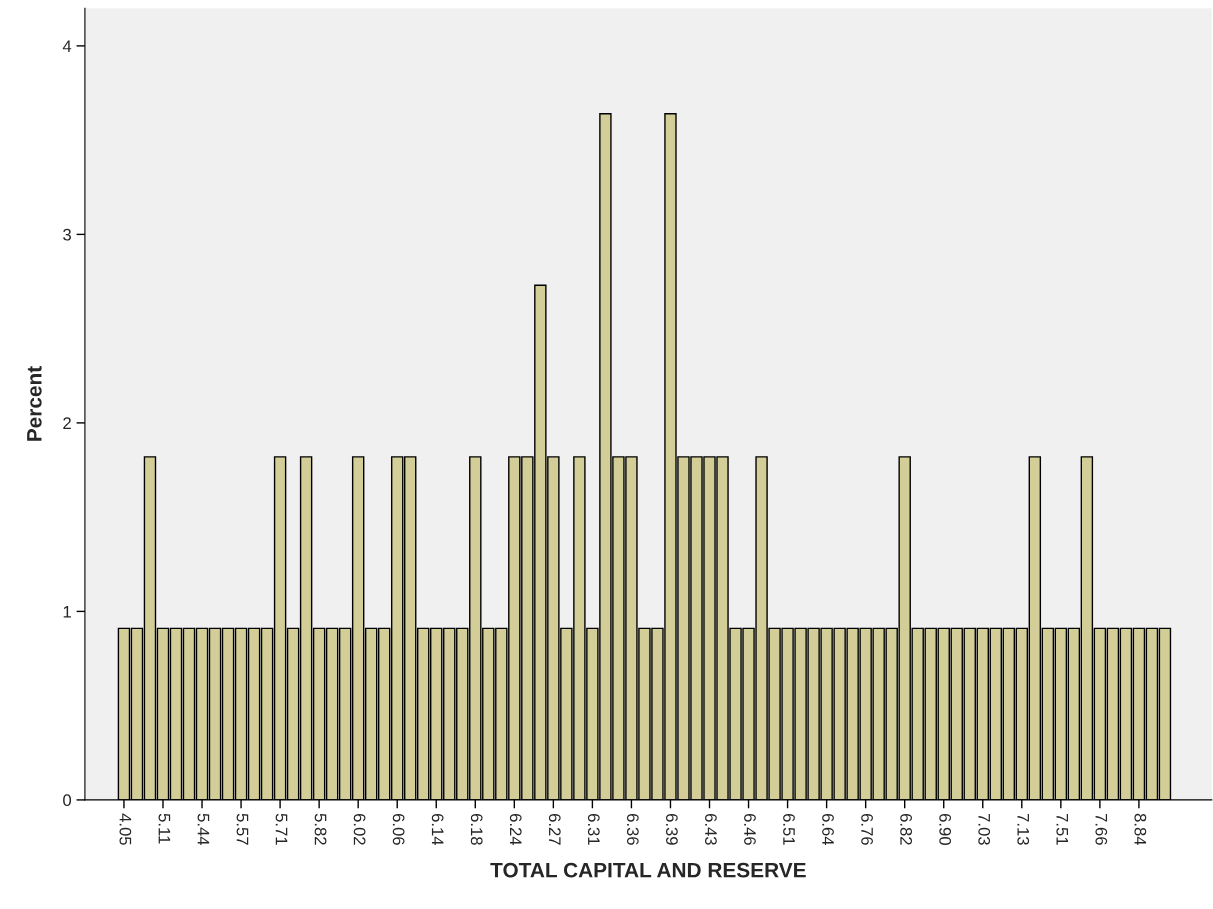  I want to click on x-tick-label: 6.43, so click(711, 829).